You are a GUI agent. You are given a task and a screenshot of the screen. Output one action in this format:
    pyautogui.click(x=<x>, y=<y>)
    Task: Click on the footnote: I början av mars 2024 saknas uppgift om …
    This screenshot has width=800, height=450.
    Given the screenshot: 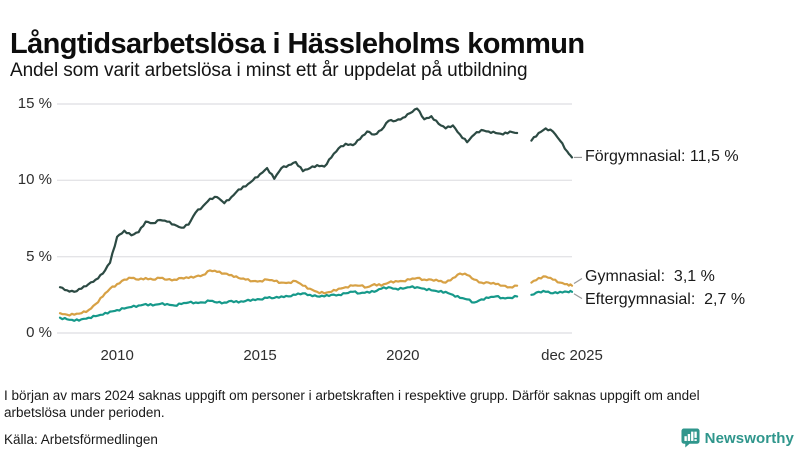 What is the action you would take?
    pyautogui.click(x=352, y=404)
    